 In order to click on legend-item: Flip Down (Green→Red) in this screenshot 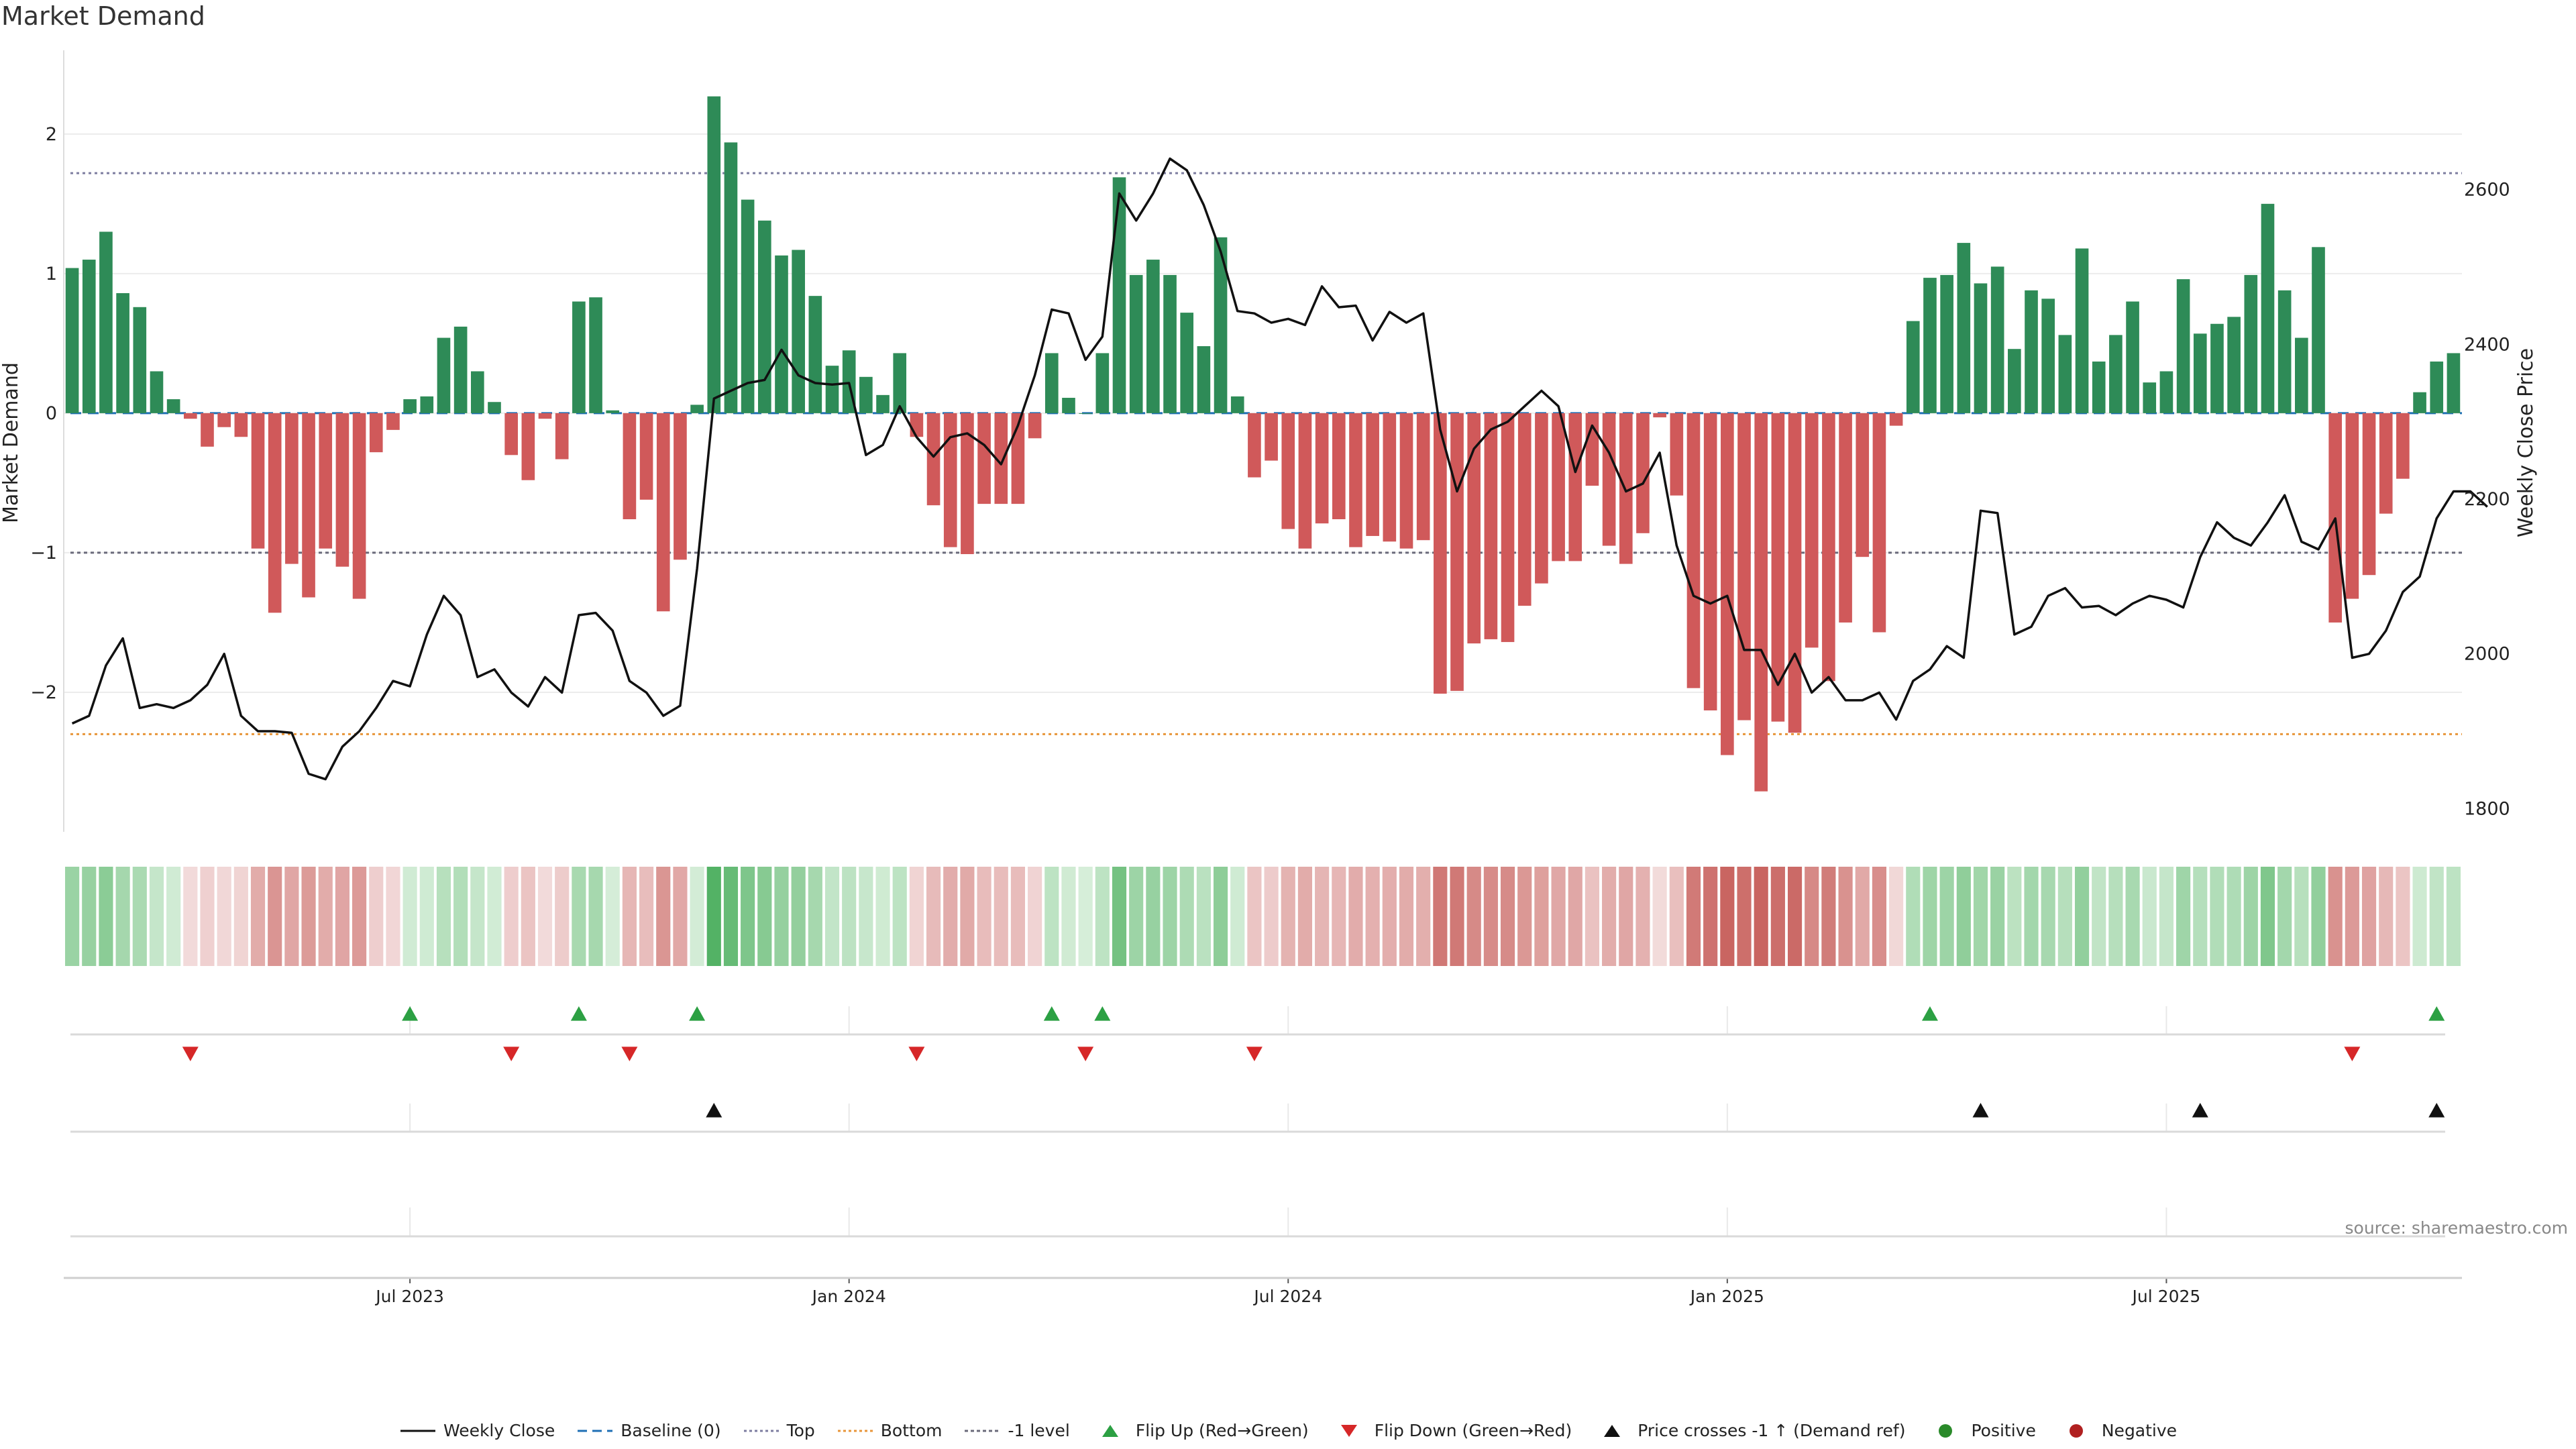, I will do `click(1451, 1430)`.